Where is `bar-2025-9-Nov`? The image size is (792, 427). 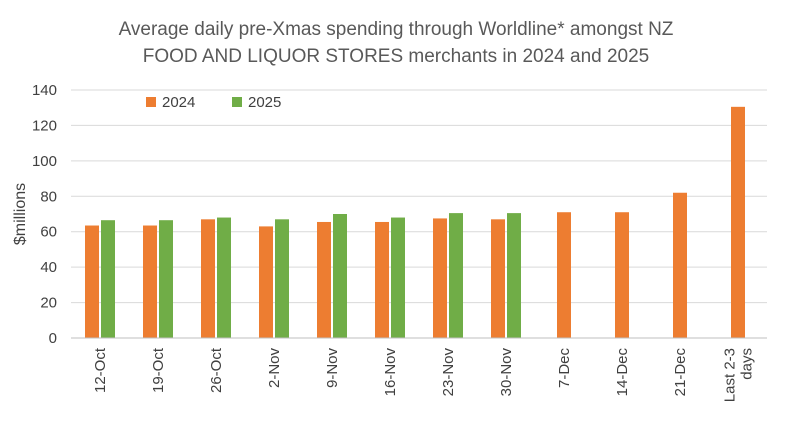
bar-2025-9-Nov is located at coordinates (340, 276).